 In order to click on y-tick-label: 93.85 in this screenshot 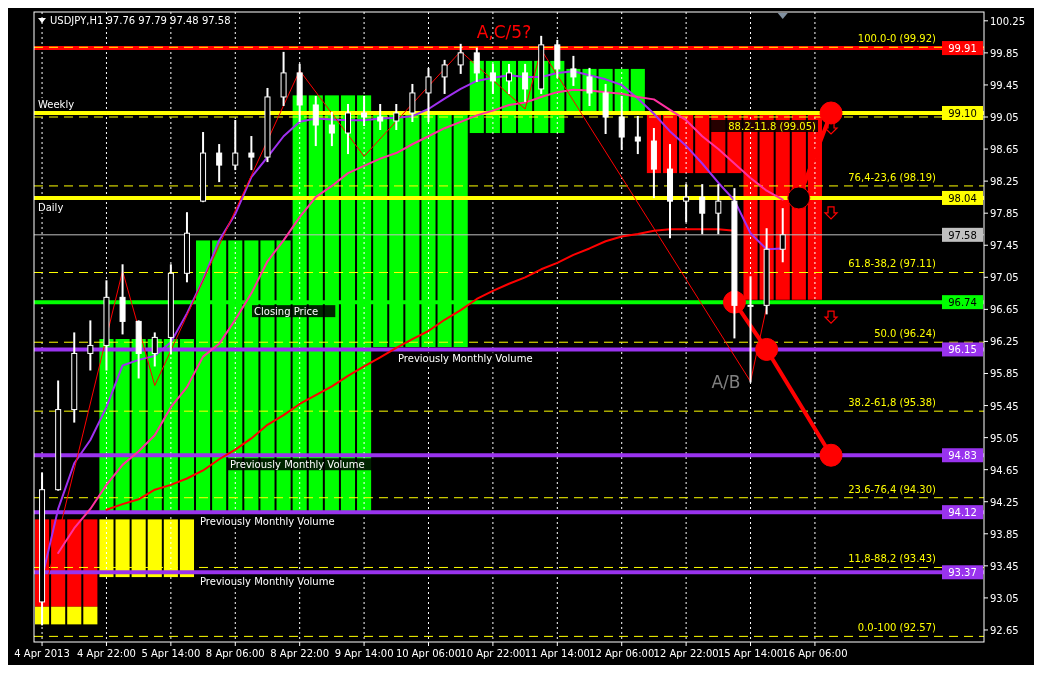, I will do `click(1004, 534)`.